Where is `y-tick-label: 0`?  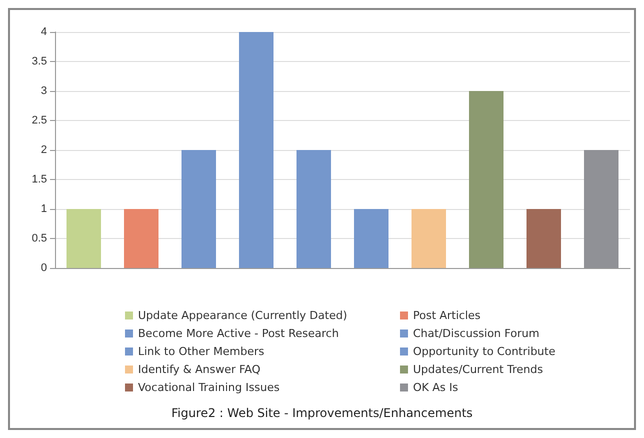
y-tick-label: 0 is located at coordinates (43, 268).